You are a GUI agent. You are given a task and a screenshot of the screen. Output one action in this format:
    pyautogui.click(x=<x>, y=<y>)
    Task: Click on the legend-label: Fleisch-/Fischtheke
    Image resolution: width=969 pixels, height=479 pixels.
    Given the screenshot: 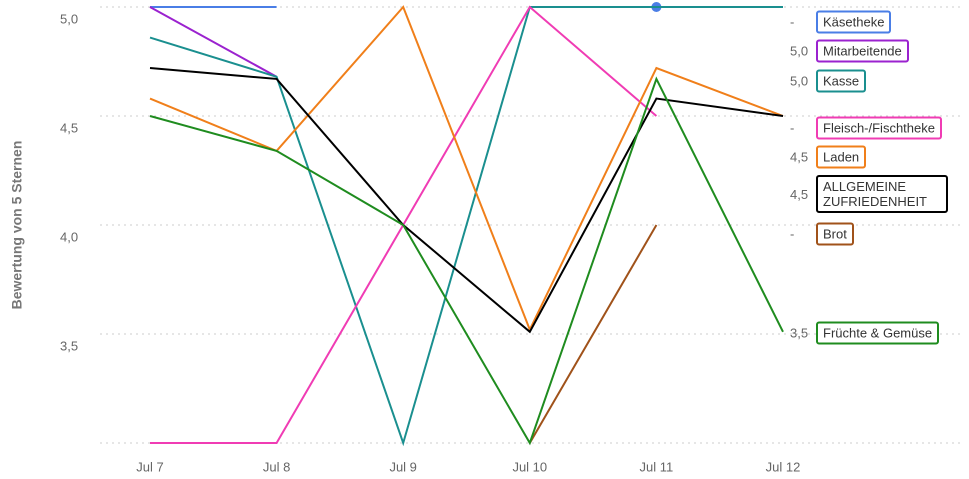 What is the action you would take?
    pyautogui.click(x=879, y=128)
    